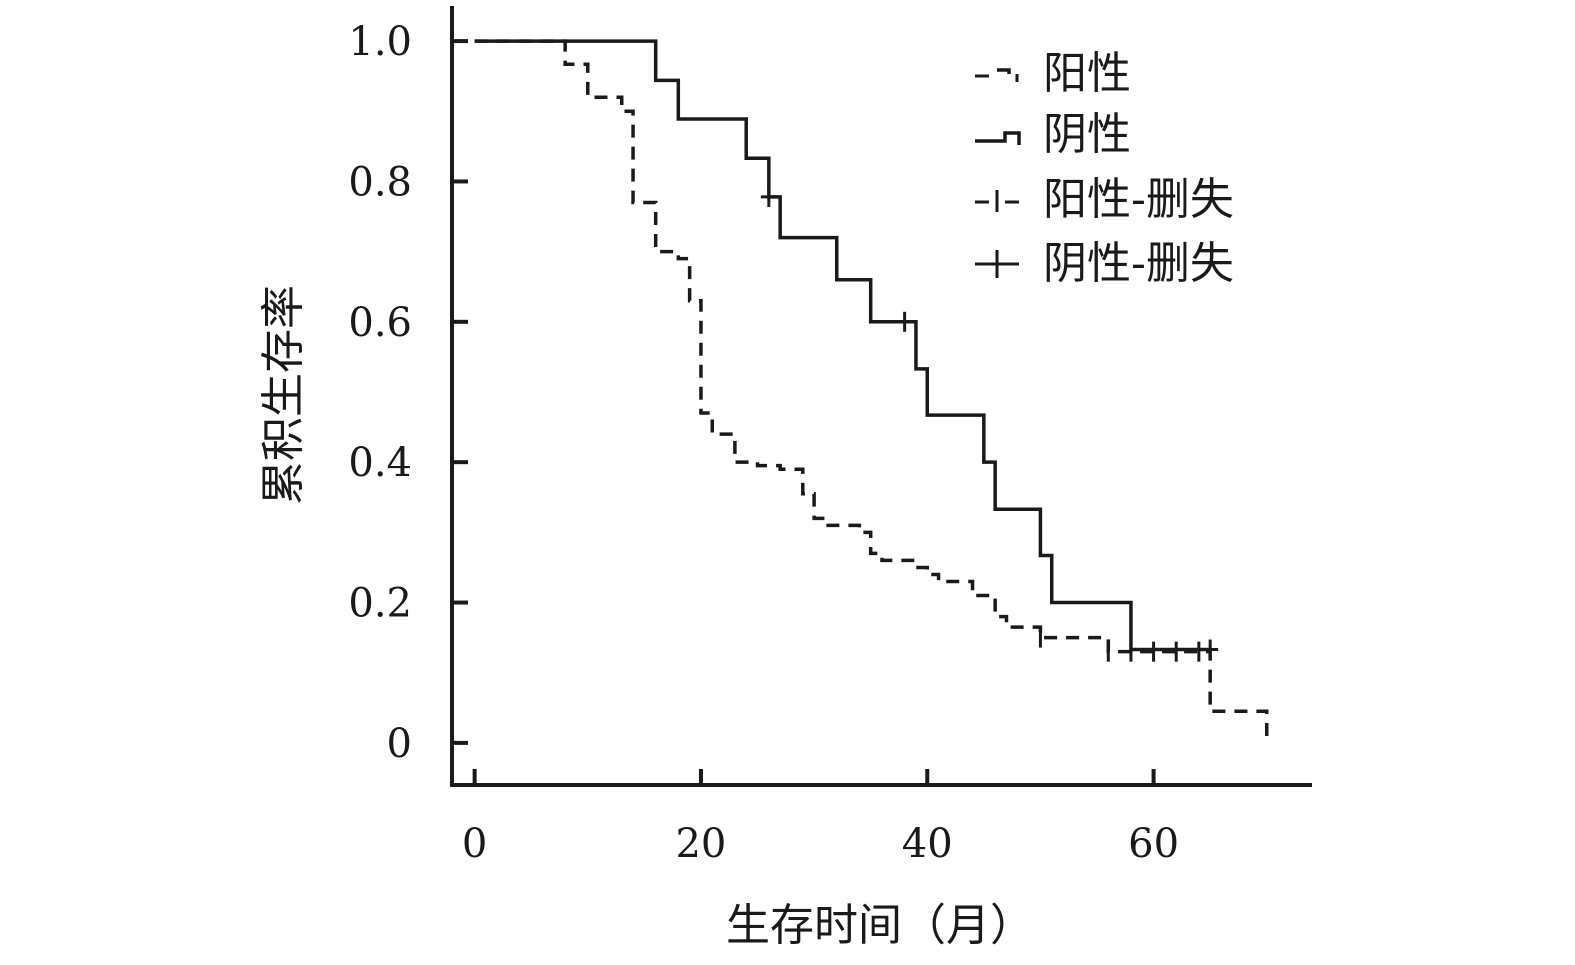 This screenshot has height=965, width=1575. What do you see at coordinates (399, 744) in the screenshot?
I see `y-tick-label: 0` at bounding box center [399, 744].